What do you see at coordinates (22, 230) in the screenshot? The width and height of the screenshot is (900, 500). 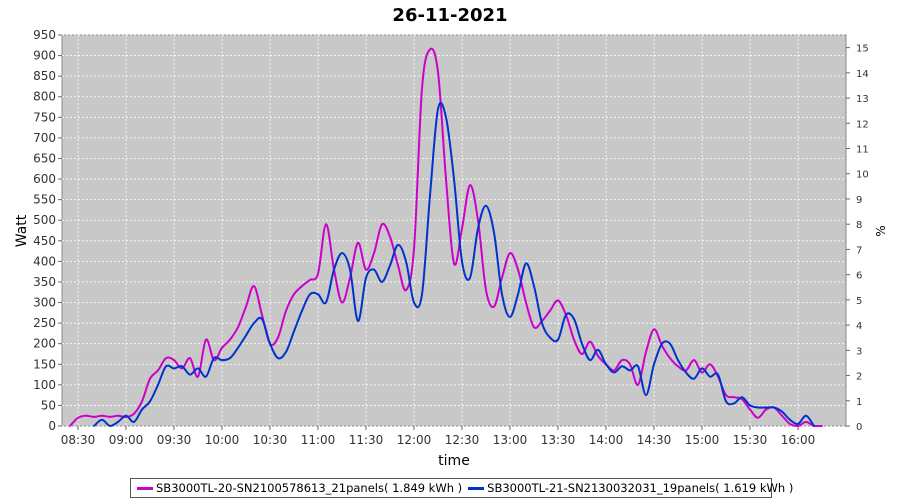 I see `y-axis-label: Watt` at bounding box center [22, 230].